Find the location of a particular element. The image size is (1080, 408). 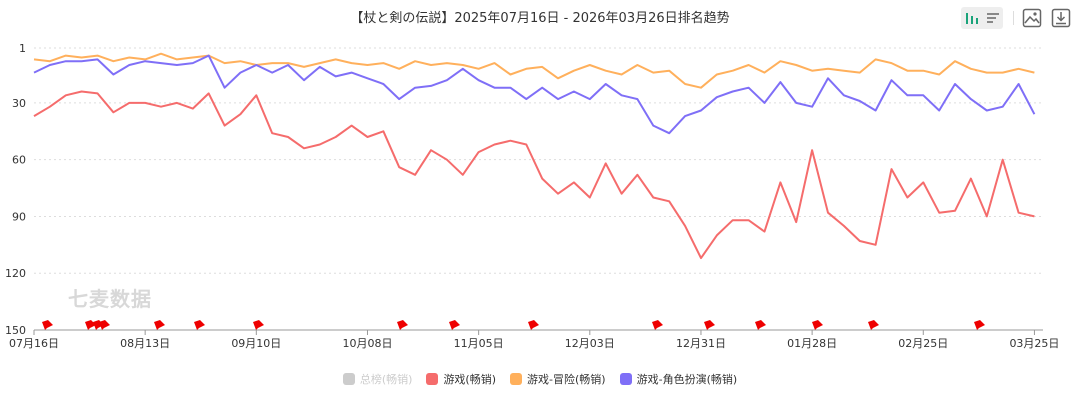

chart-type-toggle is located at coordinates (982, 18).